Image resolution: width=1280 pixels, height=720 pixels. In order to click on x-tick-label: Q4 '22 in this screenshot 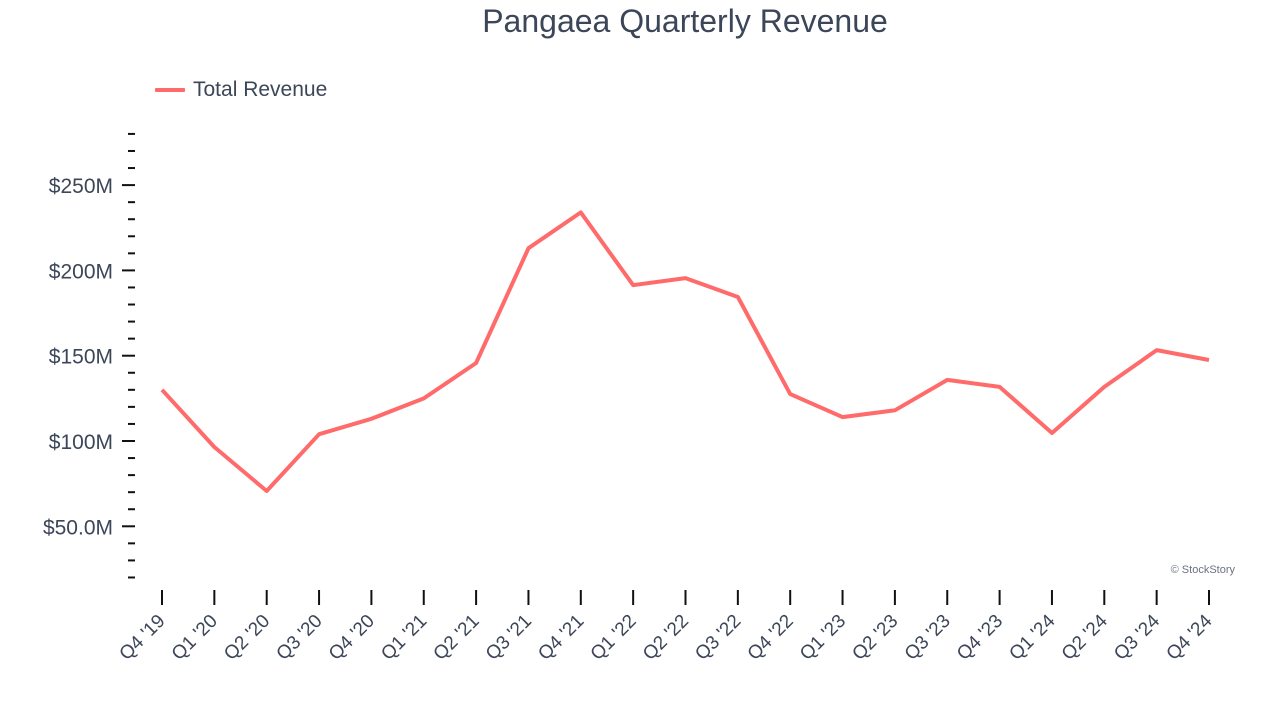, I will do `click(771, 638)`.